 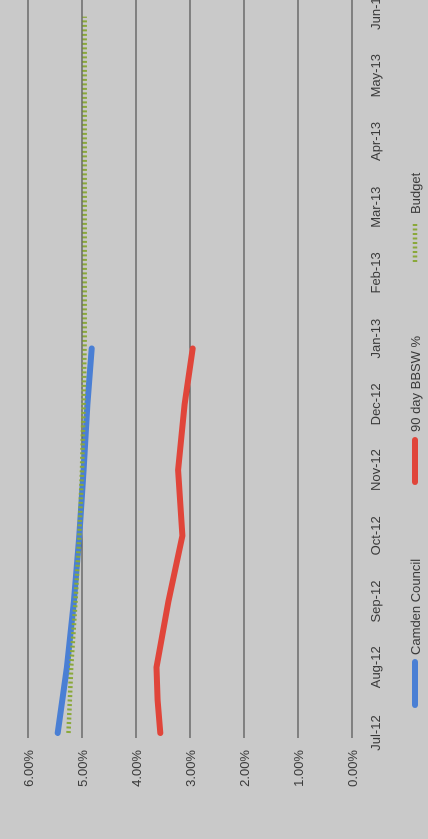 What do you see at coordinates (375, 404) in the screenshot?
I see `category-tick-label: Dec-12` at bounding box center [375, 404].